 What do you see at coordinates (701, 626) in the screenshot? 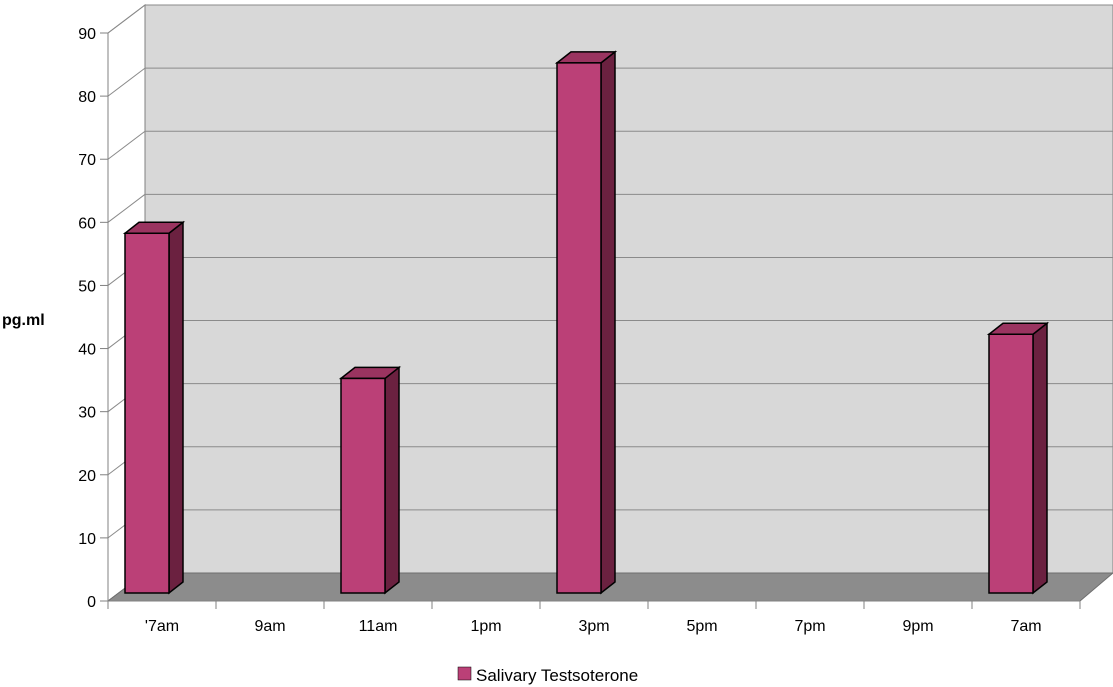
I see `x-tick-label: 5pm` at bounding box center [701, 626].